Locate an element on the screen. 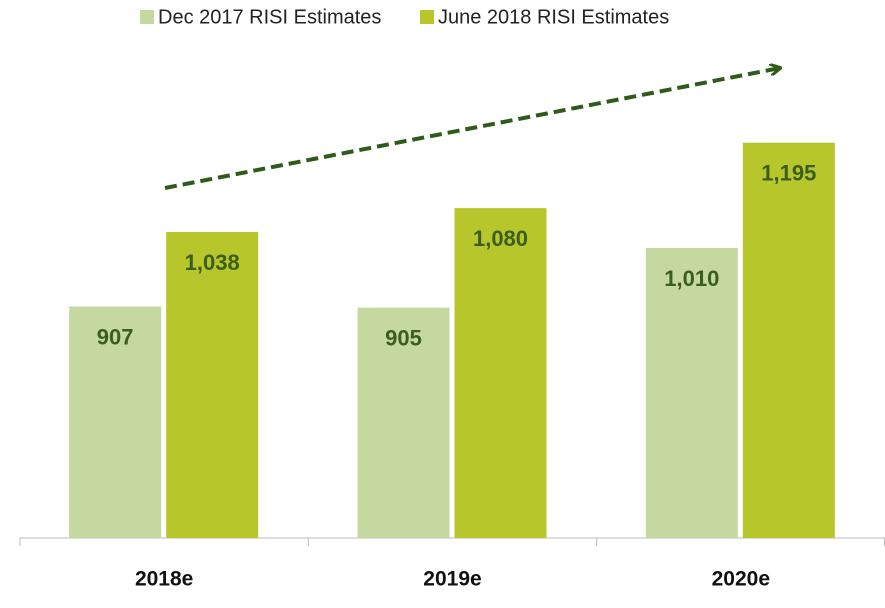 The image size is (885, 608). legend-label: June 2018 RISI Estimates is located at coordinates (553, 17).